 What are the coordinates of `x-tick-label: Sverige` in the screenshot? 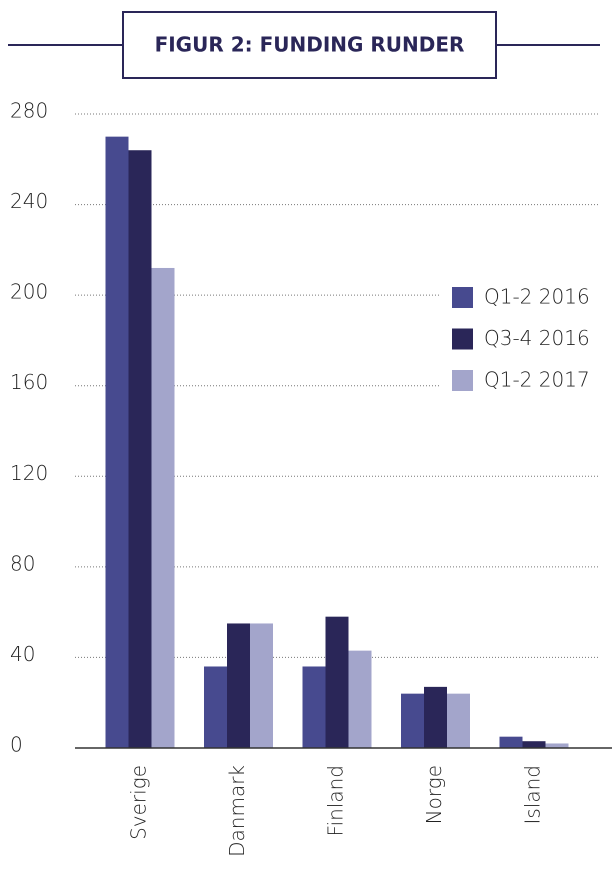 It's located at (139, 802).